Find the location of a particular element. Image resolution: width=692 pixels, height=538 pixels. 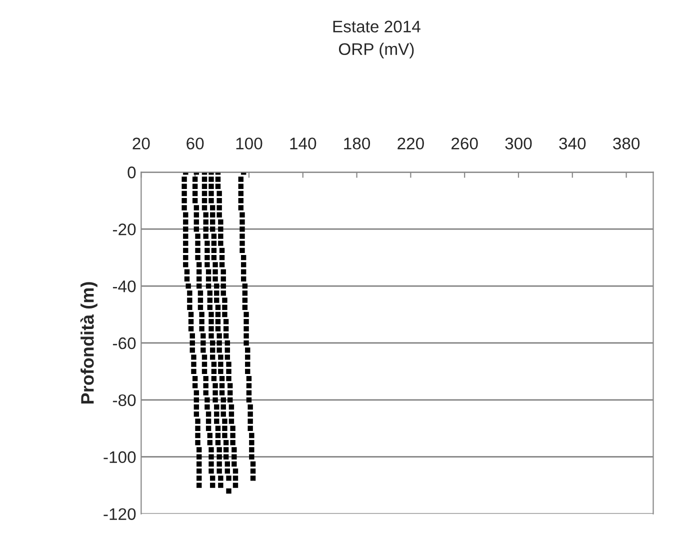

y-tick-label: 0 is located at coordinates (132, 172).